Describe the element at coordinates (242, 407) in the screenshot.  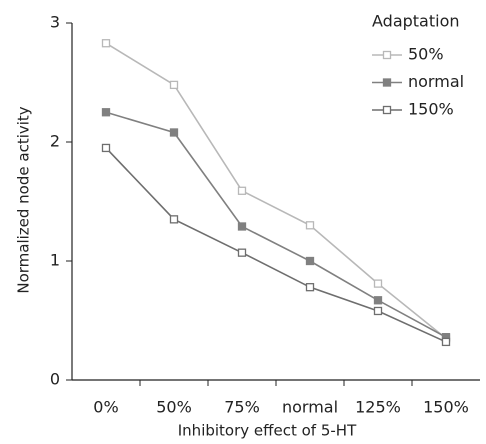
I see `x-tick-label: 75%` at that location.